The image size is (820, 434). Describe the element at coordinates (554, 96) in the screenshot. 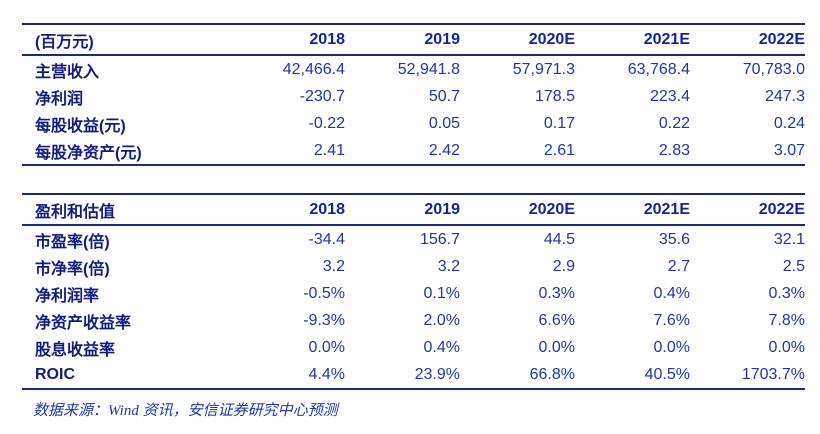

I see `cell-value: 178.5` at that location.